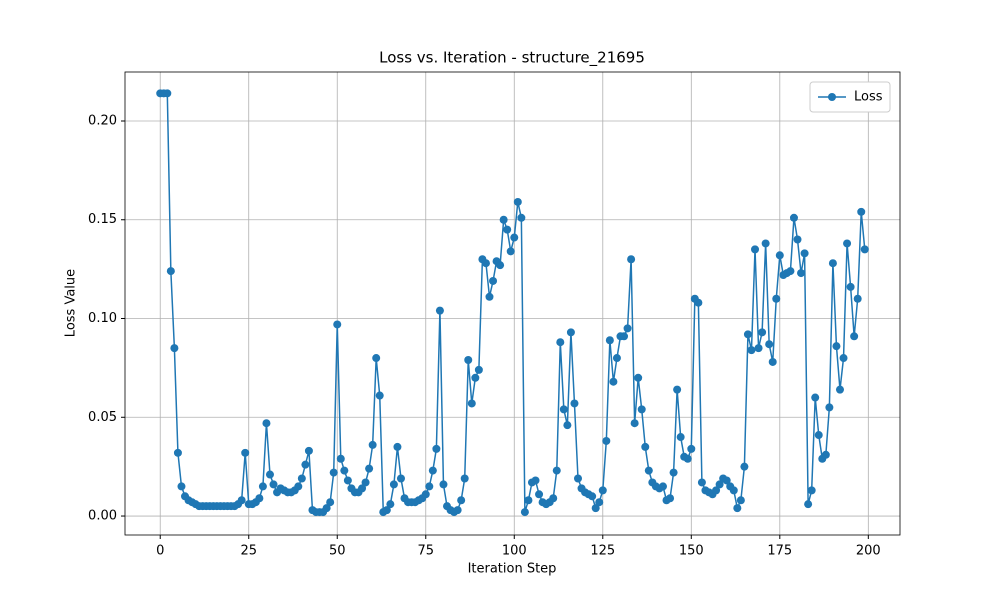  I want to click on x-tick-label: 50, so click(337, 551).